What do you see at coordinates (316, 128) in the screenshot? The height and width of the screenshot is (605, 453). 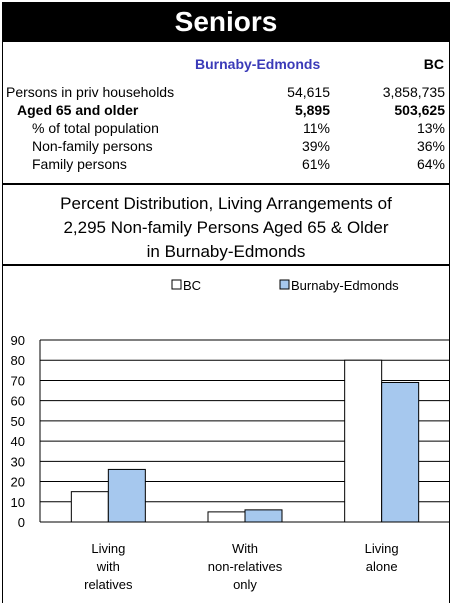 I see `row-value-area: 11%` at bounding box center [316, 128].